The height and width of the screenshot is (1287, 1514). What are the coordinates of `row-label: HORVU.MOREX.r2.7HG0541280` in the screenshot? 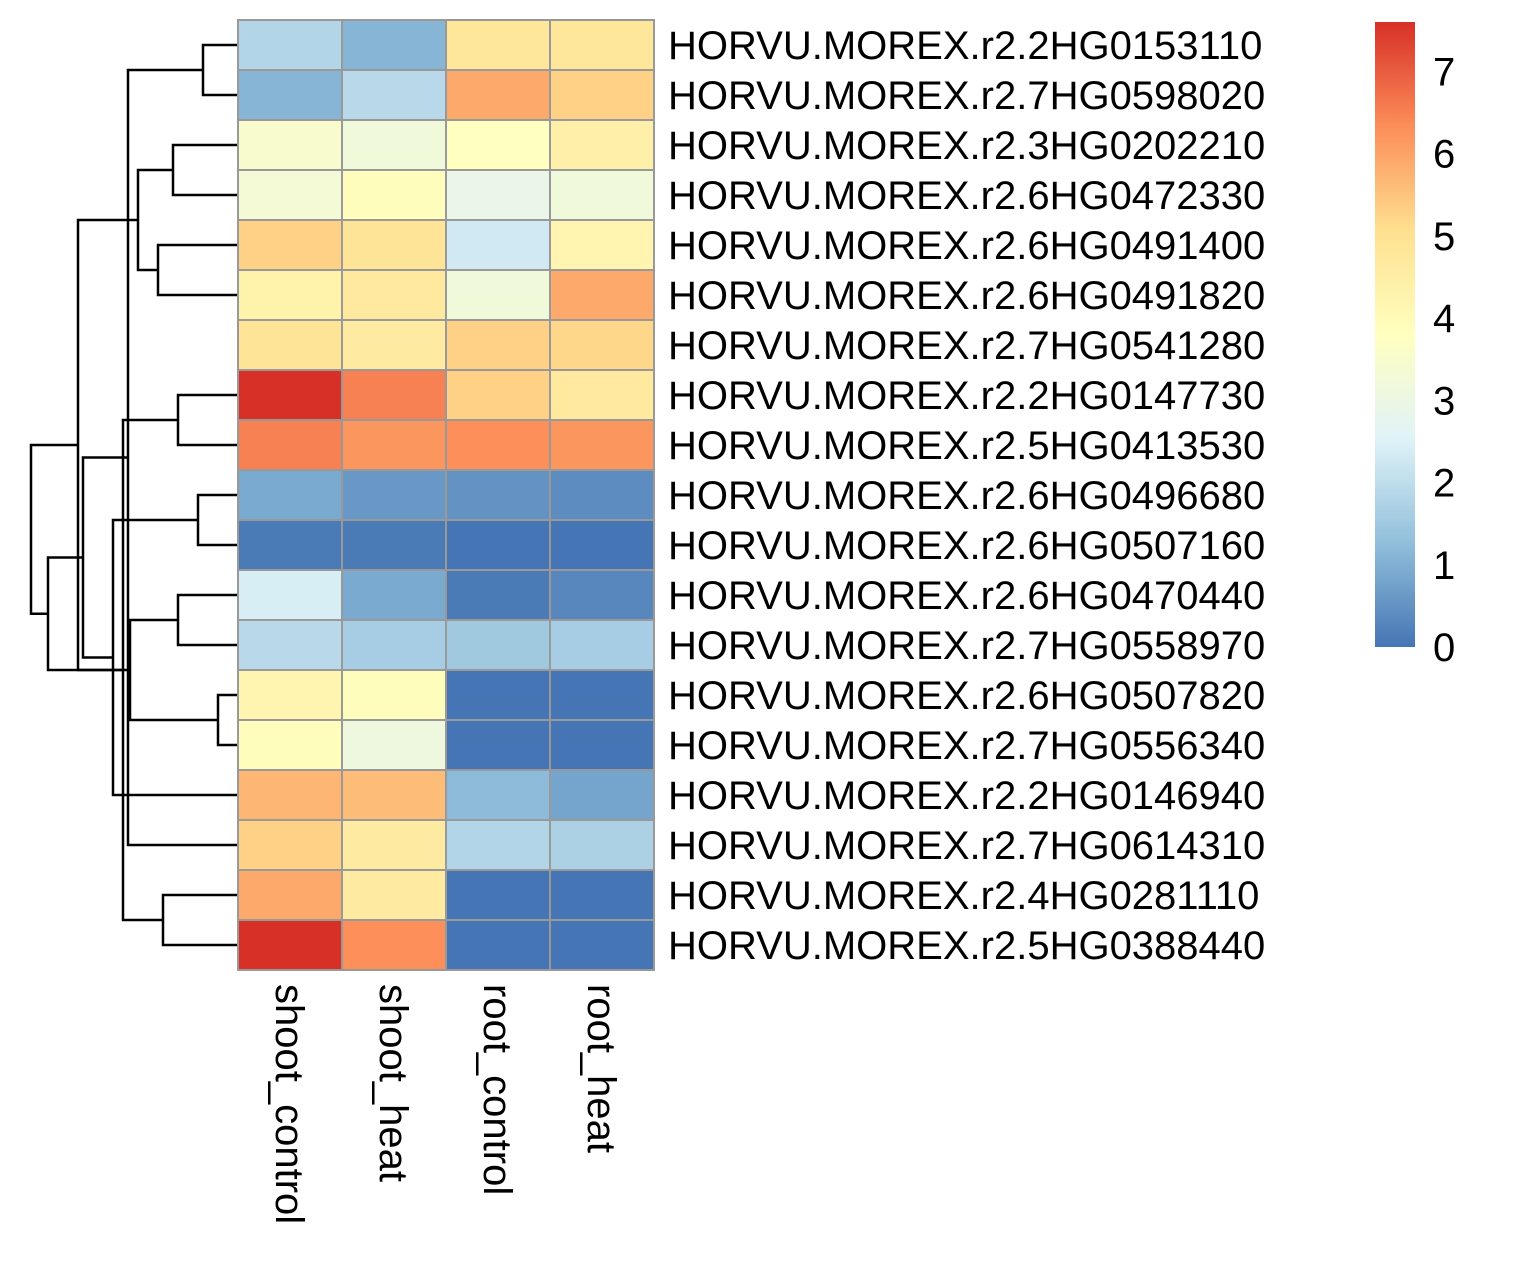 It's located at (966, 346).